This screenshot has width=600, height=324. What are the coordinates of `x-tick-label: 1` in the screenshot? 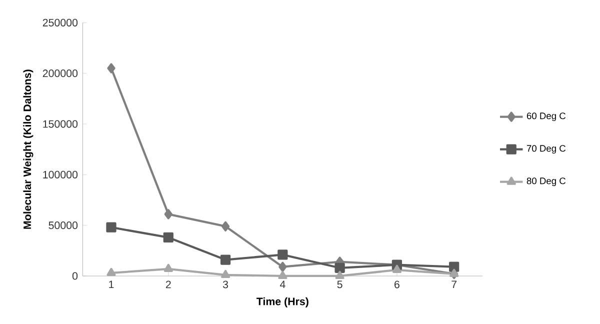 It's located at (111, 284).